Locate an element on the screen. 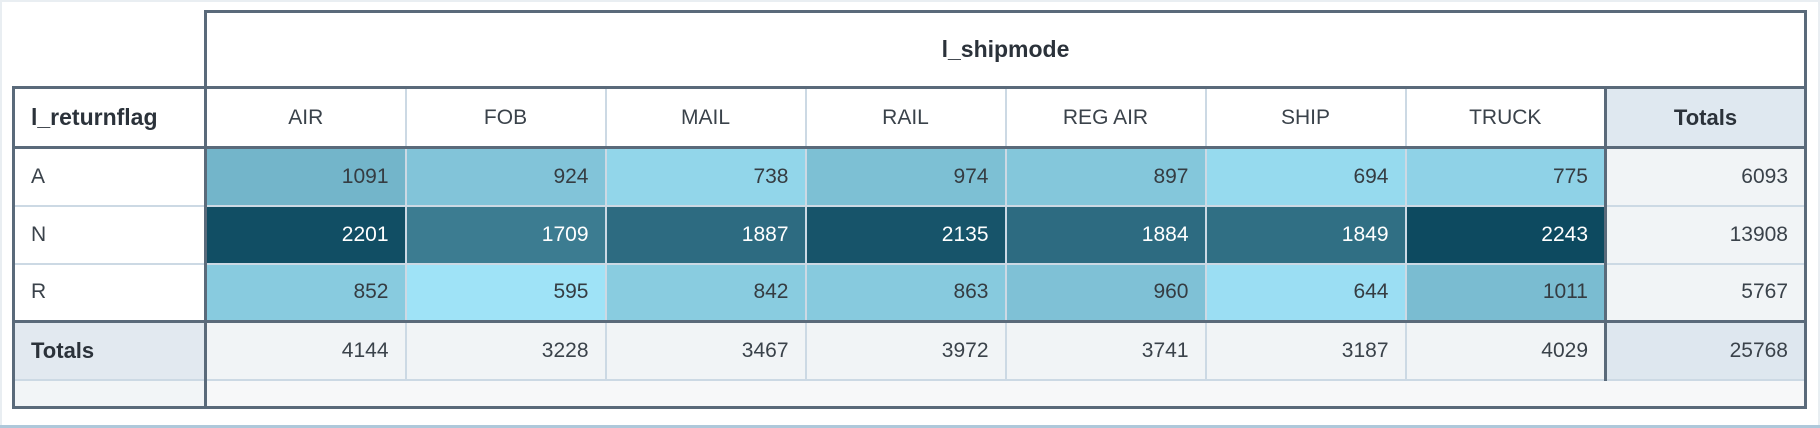  column-header-truck: TRUCK is located at coordinates (1505, 117).